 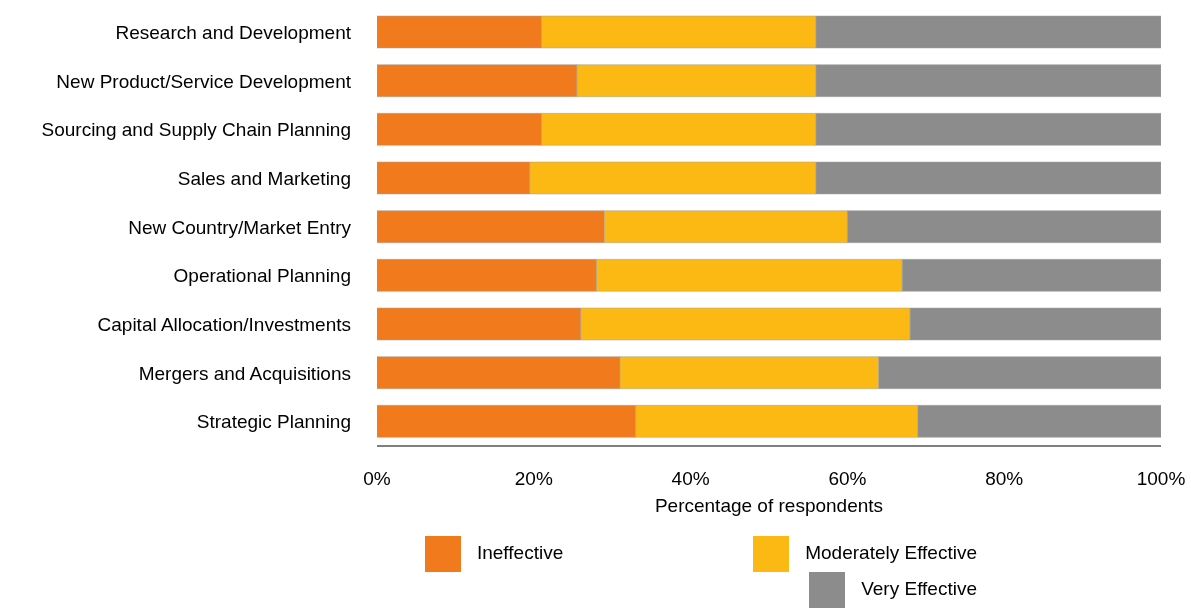 I want to click on x-tick-label: 60%, so click(x=847, y=479).